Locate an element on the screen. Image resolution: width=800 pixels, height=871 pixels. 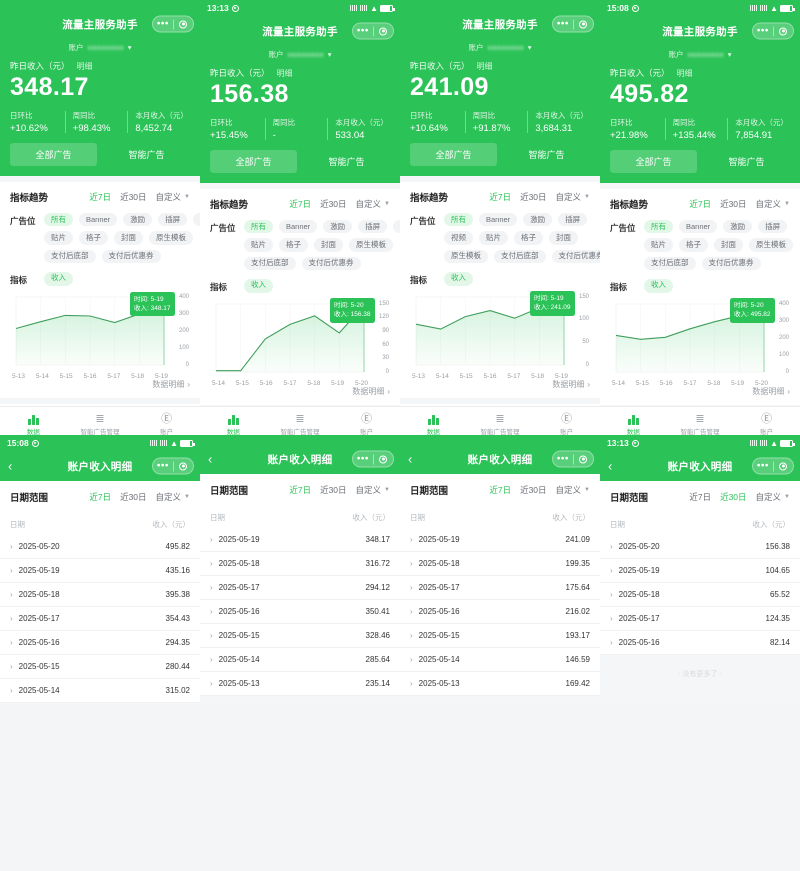
table-row: › 2025-05-18 395.38 is located at coordinates (100, 595).